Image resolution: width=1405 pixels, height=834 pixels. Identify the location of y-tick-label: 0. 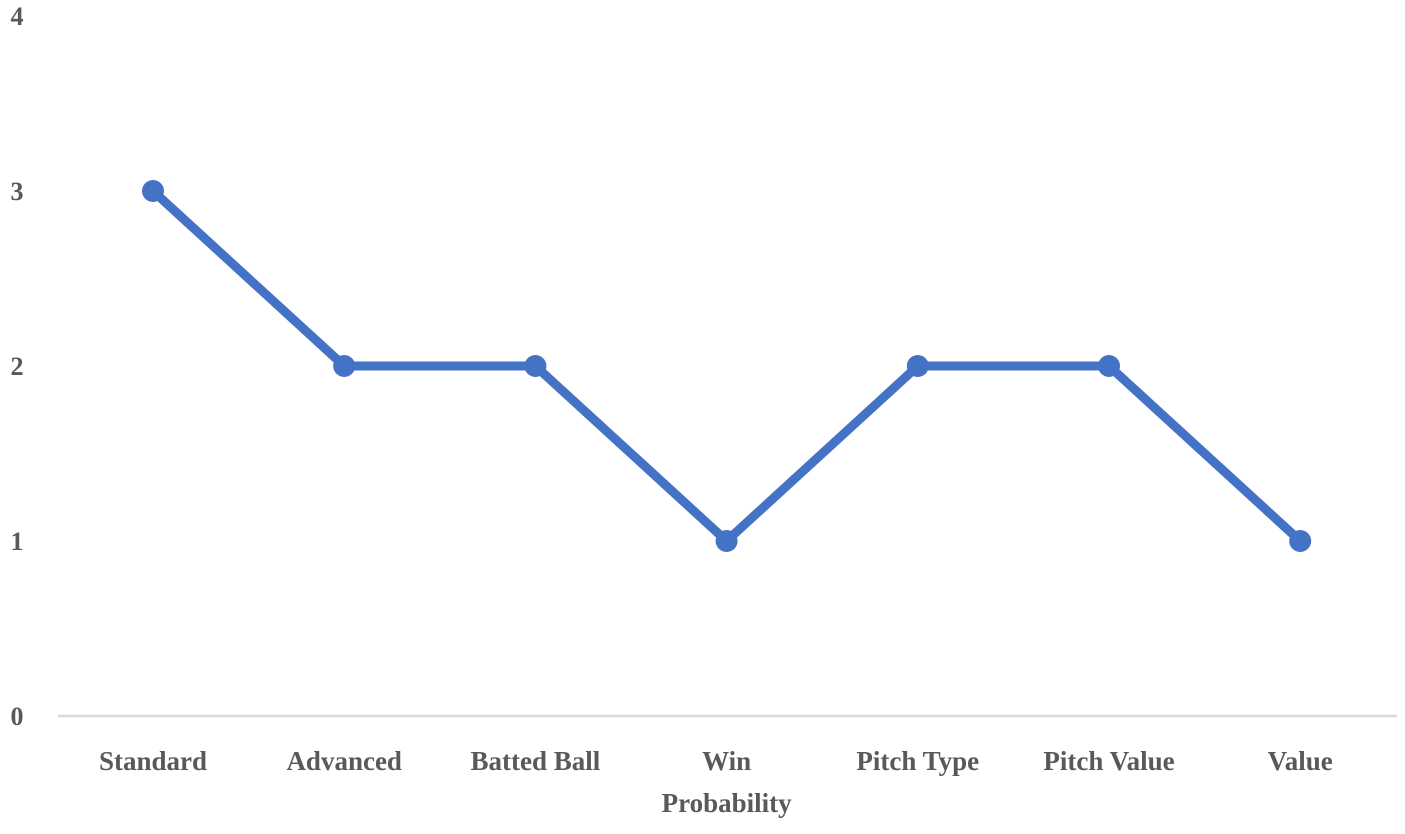
(17, 716).